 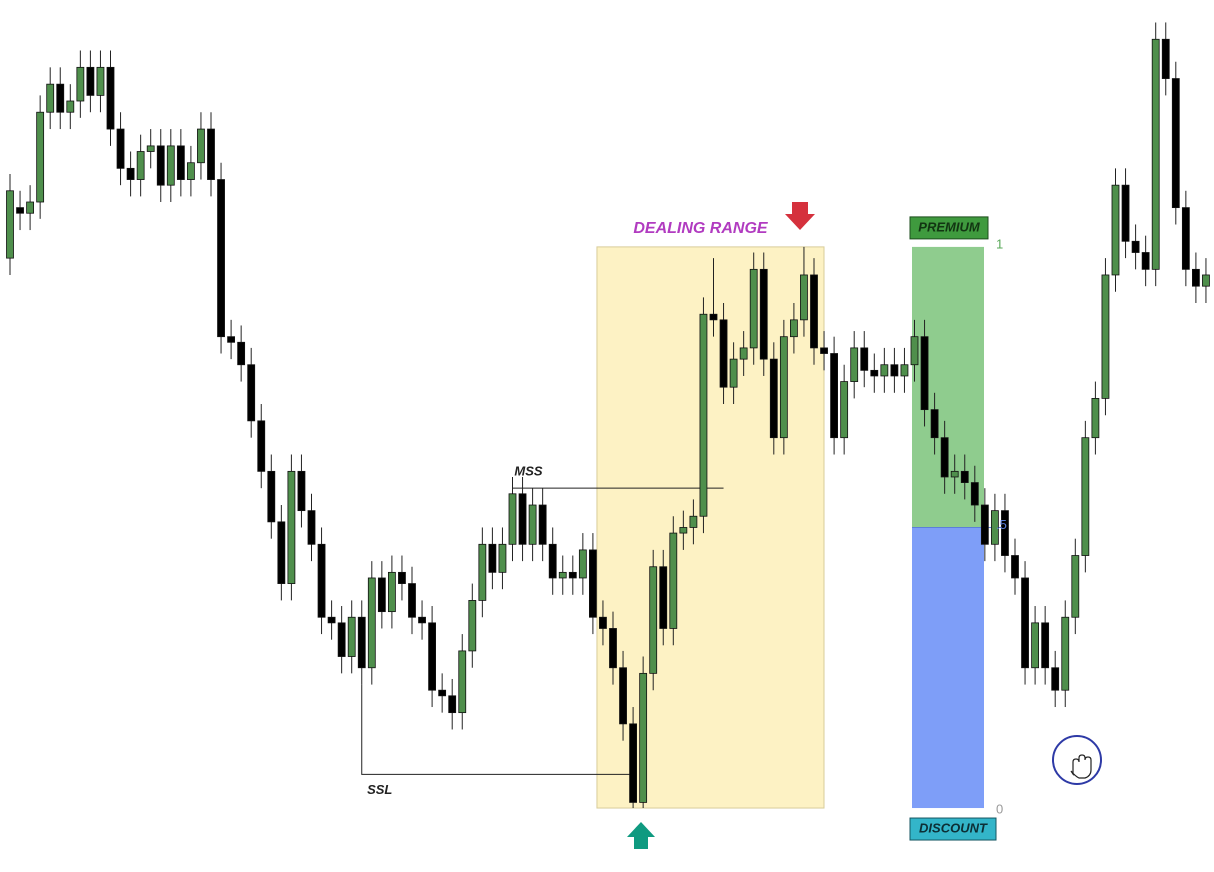 I want to click on discount-label: DISCOUNT, so click(x=953, y=827).